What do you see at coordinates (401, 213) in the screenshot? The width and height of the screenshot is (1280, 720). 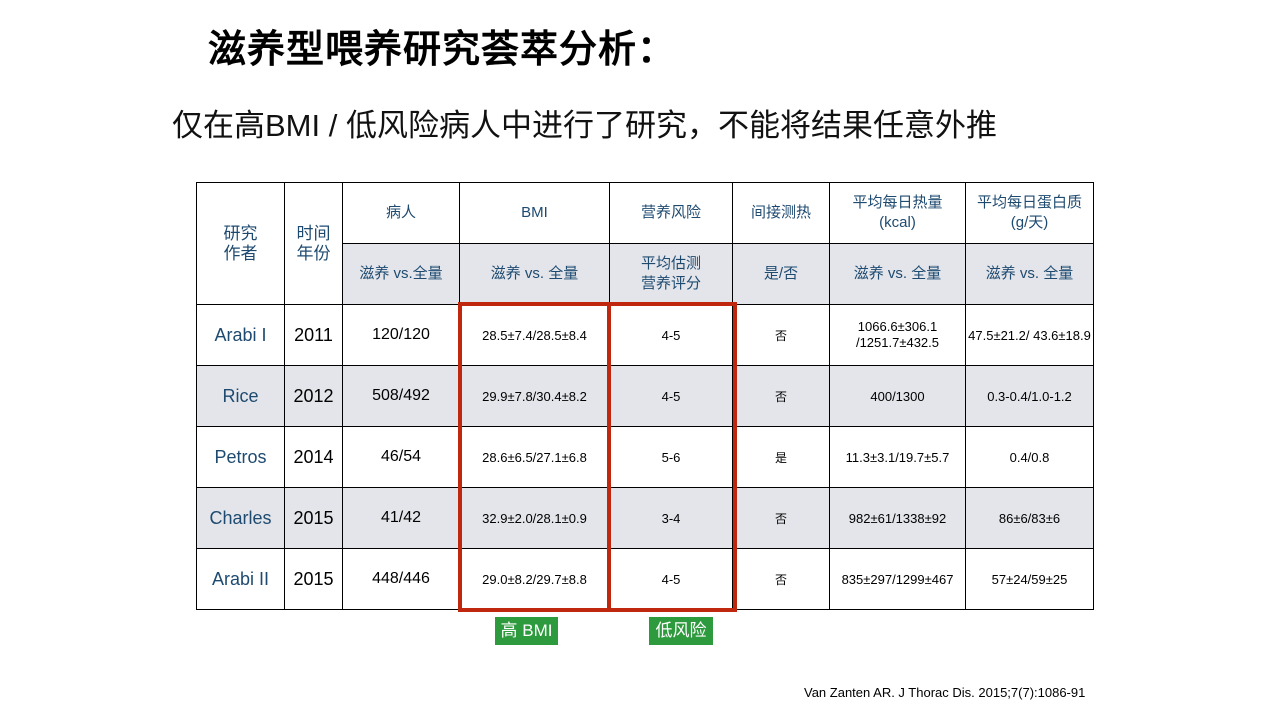 I see `header-patients: 病人` at bounding box center [401, 213].